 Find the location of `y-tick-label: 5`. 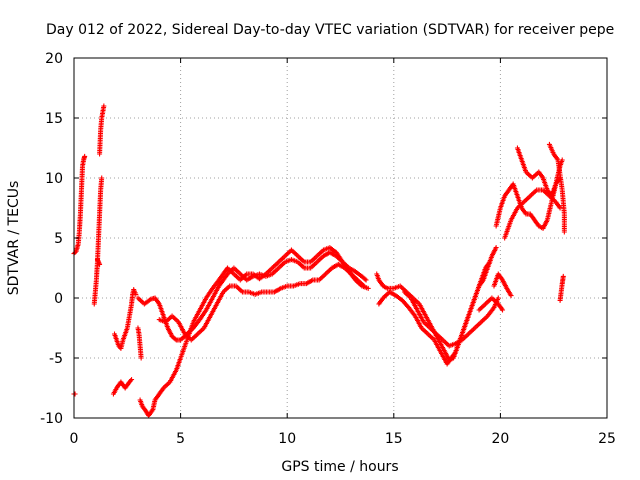

y-tick-label: 5 is located at coordinates (58, 239).